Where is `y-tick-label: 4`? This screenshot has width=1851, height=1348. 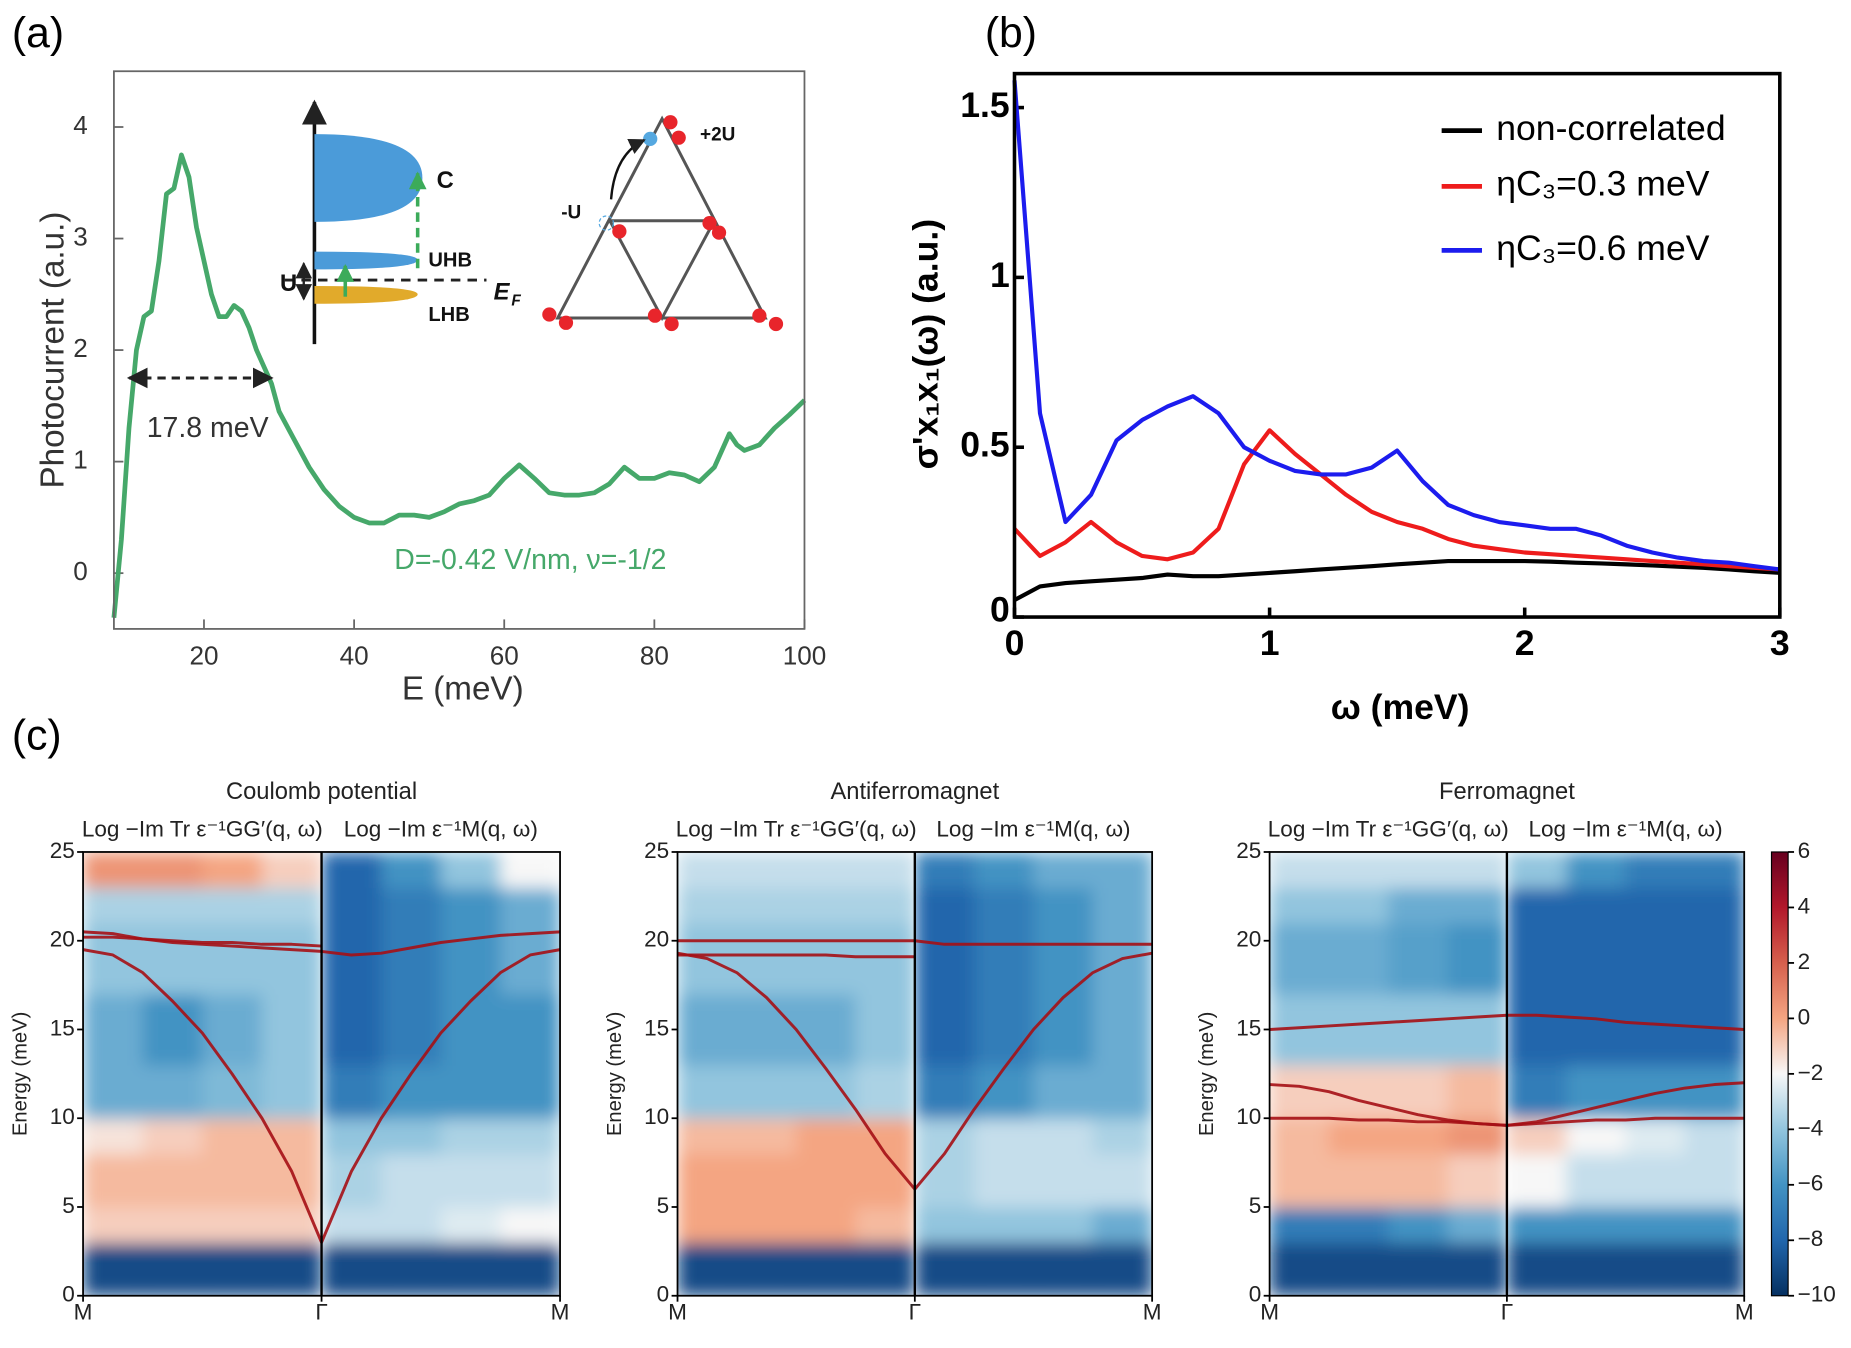 y-tick-label: 4 is located at coordinates (80, 125).